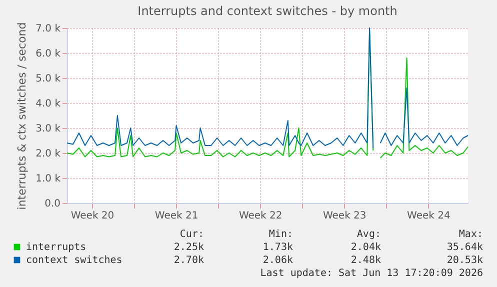  What do you see at coordinates (56, 247) in the screenshot?
I see `legend-label: interrupts` at bounding box center [56, 247].